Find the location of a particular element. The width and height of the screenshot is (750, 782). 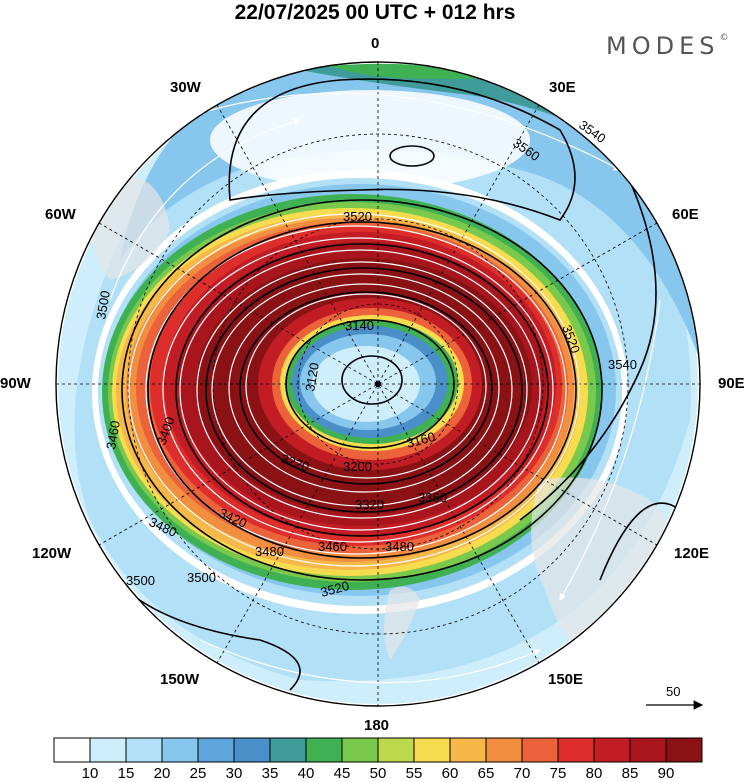

lon-label-30e: 30E is located at coordinates (562, 87).